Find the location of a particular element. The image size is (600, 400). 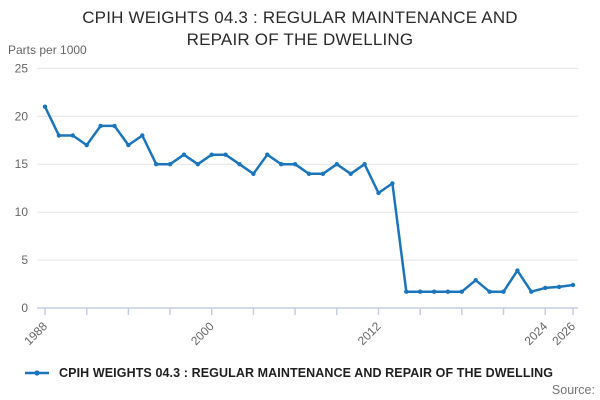

y-axis-label: 25 is located at coordinates (22, 68).